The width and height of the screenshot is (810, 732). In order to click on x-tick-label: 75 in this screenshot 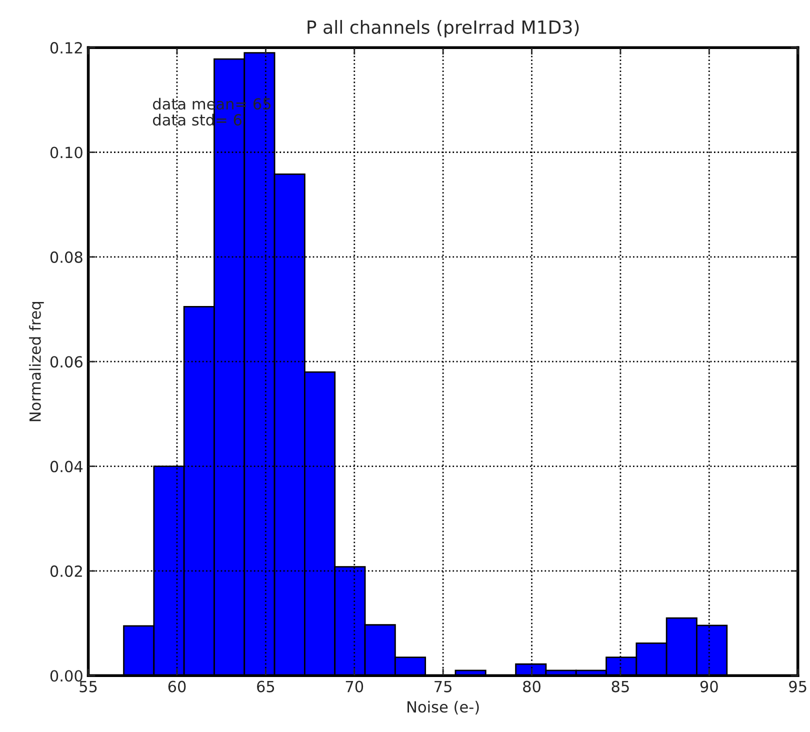, I will do `click(443, 686)`.